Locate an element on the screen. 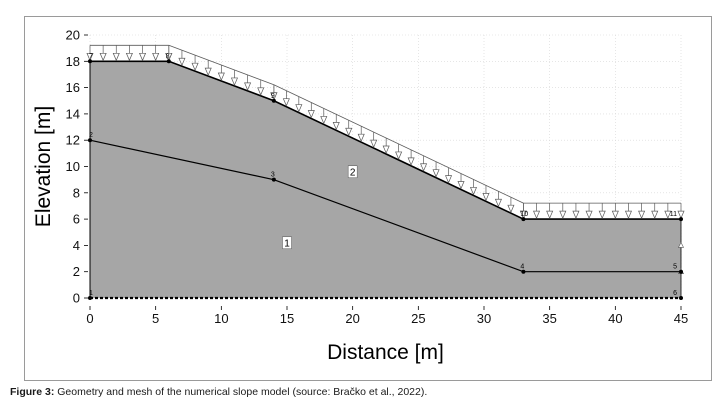  caption-label: Figure 3: is located at coordinates (32, 392).